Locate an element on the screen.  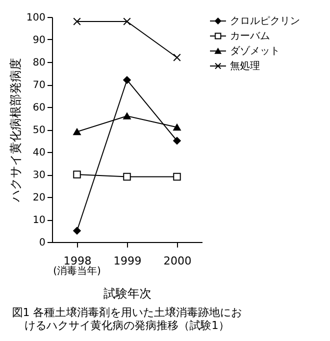
x-tick-label: 2000 is located at coordinates (178, 261).